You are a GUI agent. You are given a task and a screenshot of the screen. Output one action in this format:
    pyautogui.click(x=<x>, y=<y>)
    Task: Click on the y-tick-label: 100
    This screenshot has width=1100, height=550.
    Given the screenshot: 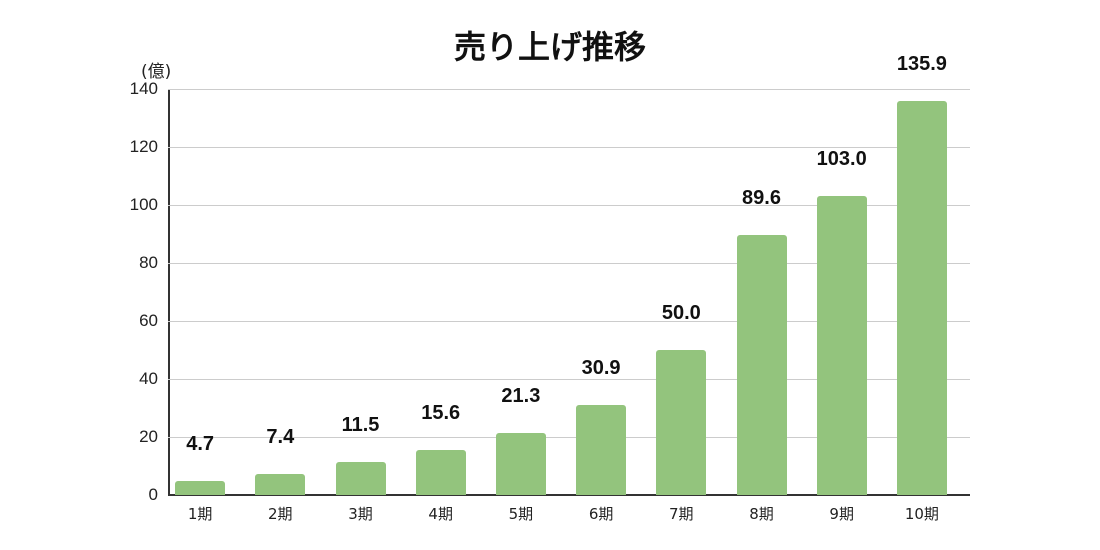 What is the action you would take?
    pyautogui.click(x=143, y=204)
    